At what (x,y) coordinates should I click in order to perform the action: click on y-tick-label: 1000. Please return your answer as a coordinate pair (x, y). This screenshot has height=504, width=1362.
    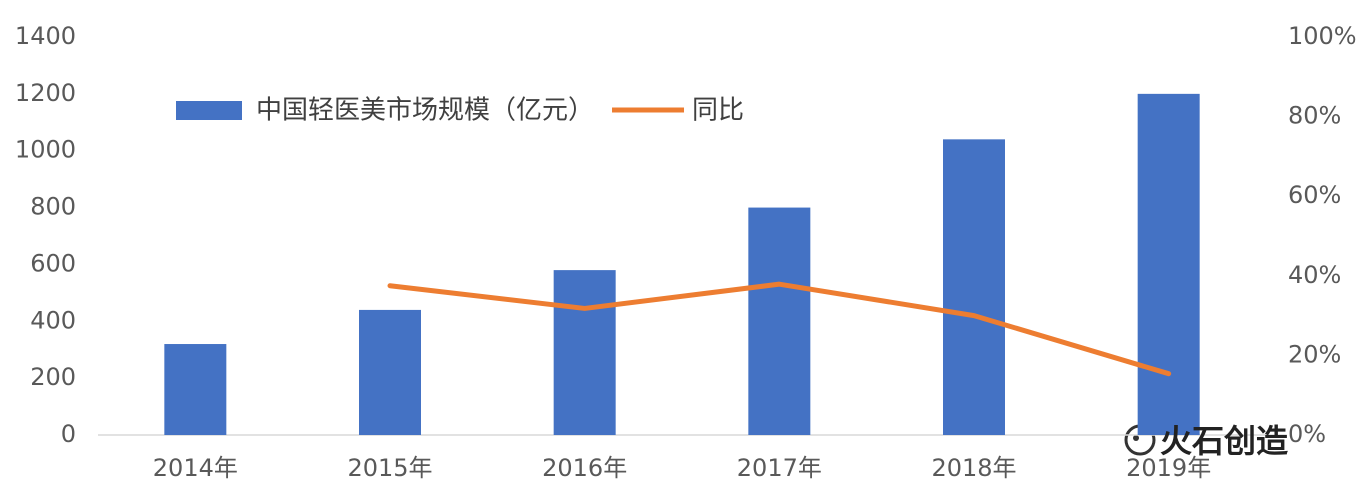
    Looking at the image, I should click on (45, 150).